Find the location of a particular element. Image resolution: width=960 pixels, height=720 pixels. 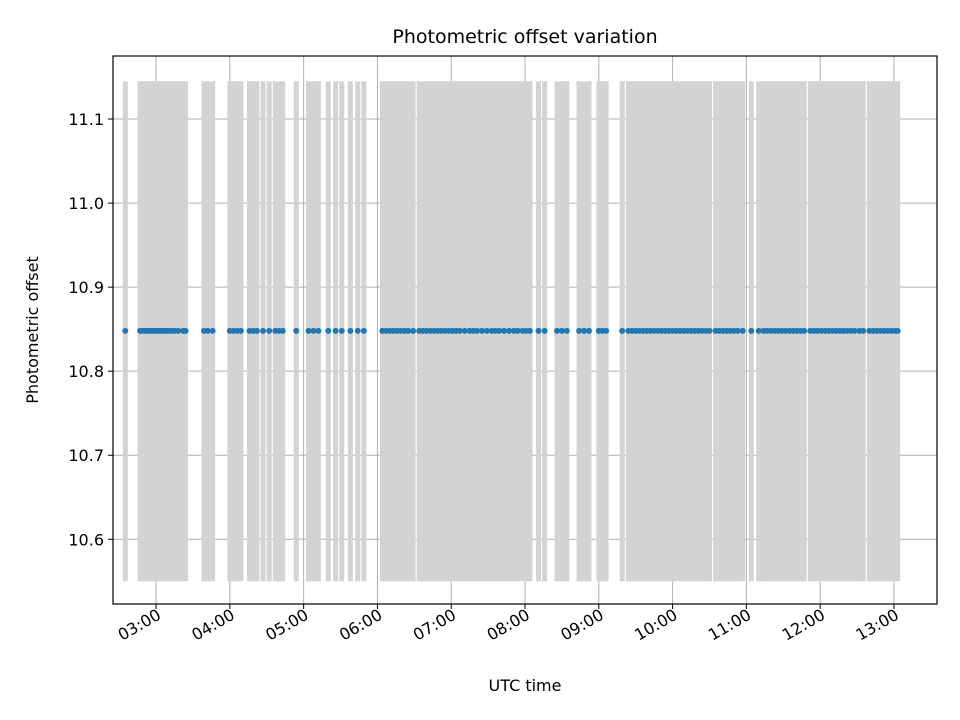

y-tick-label: 11.0 is located at coordinates (86, 203).